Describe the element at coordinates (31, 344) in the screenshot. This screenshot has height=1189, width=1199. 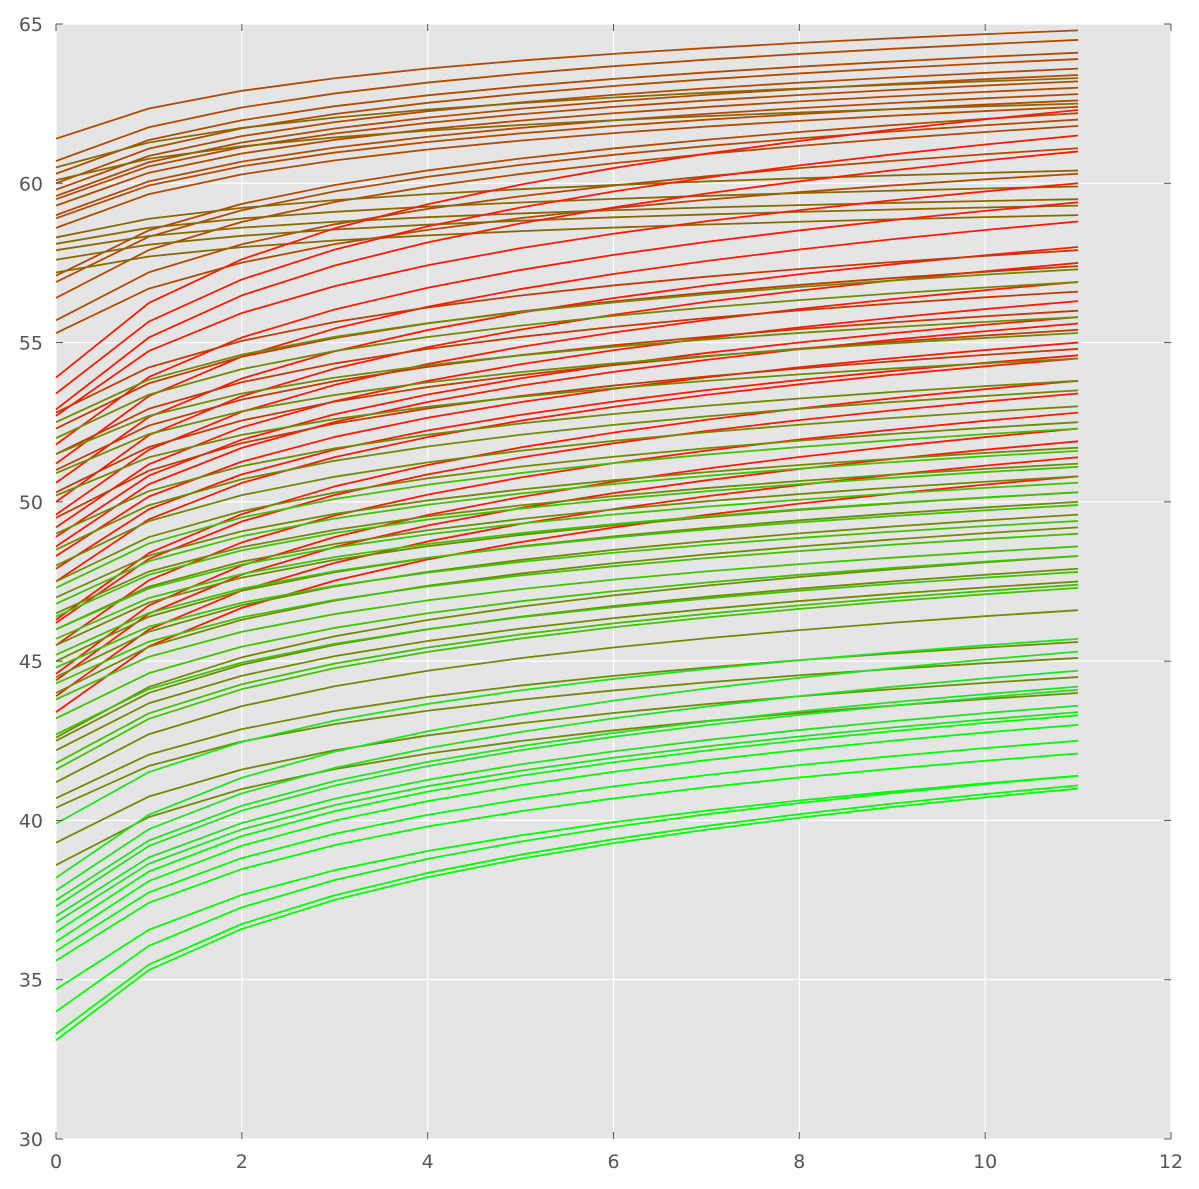
I see `y-tick-label: 55` at that location.